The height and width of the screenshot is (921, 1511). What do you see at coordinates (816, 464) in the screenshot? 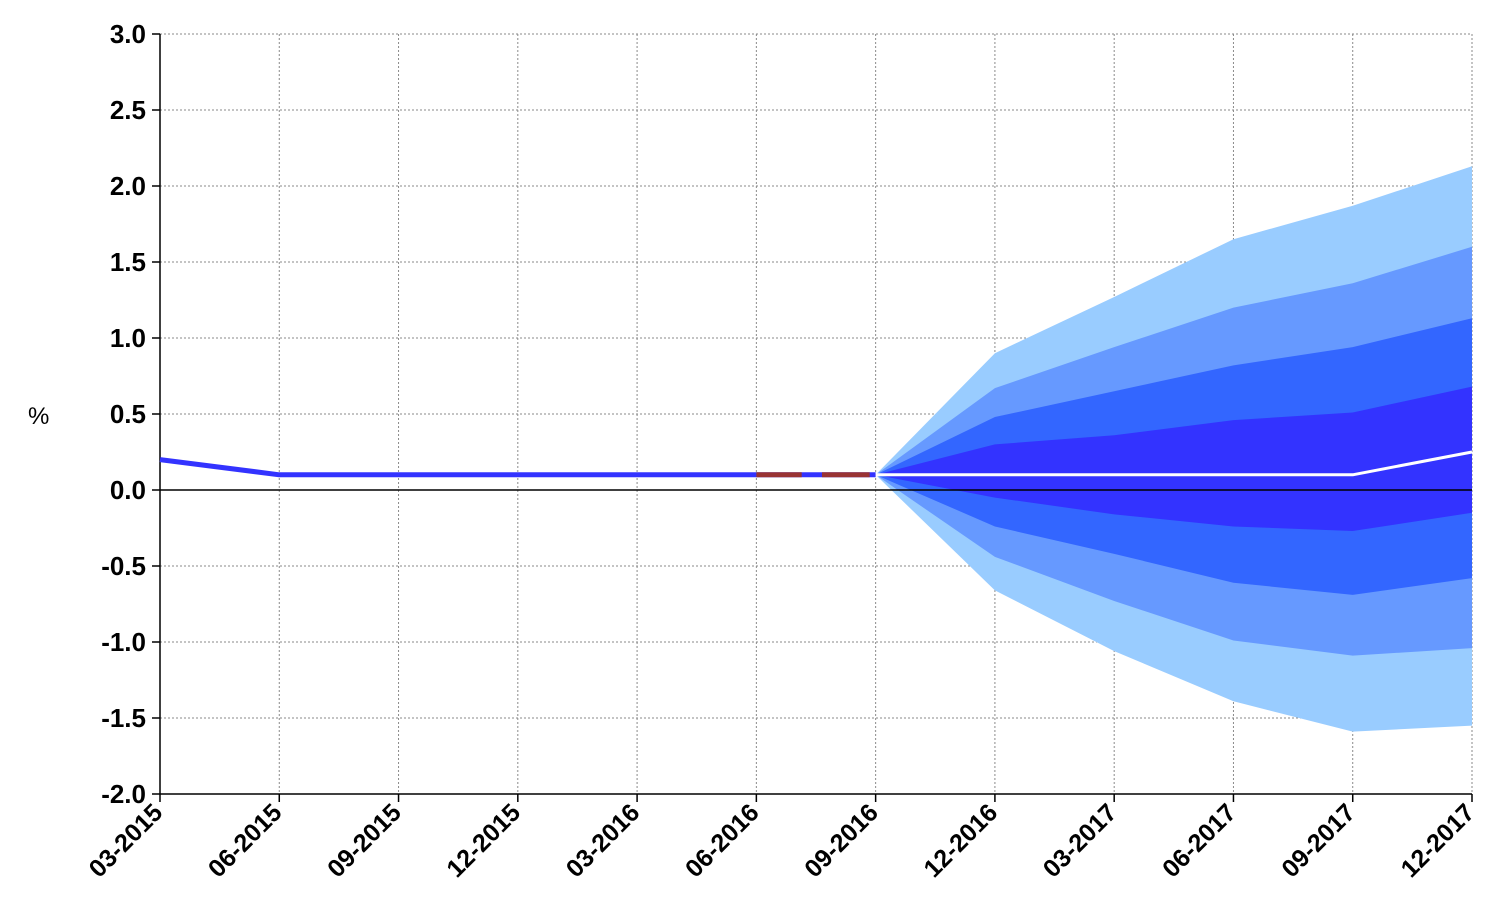
I see `series-lines` at bounding box center [816, 464].